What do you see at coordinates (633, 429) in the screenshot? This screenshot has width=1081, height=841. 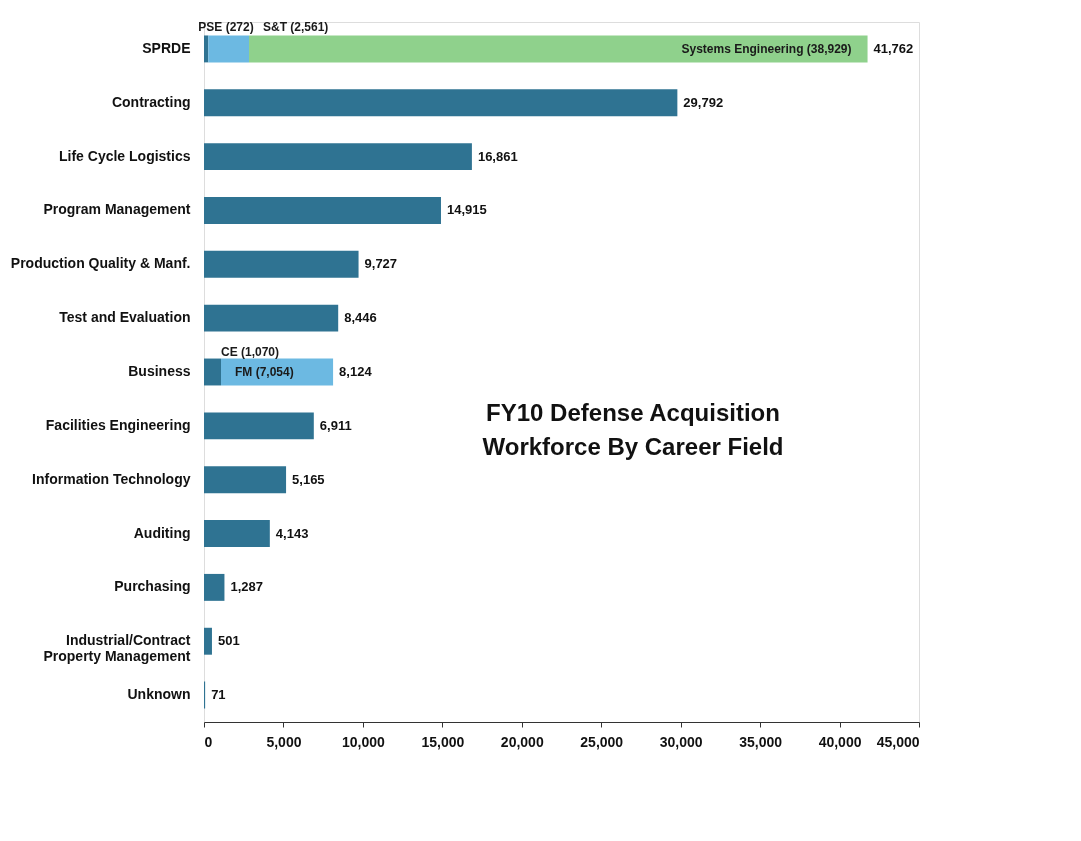 I see `text: FY10 Defense Acquisition Workforce By Career Field` at bounding box center [633, 429].